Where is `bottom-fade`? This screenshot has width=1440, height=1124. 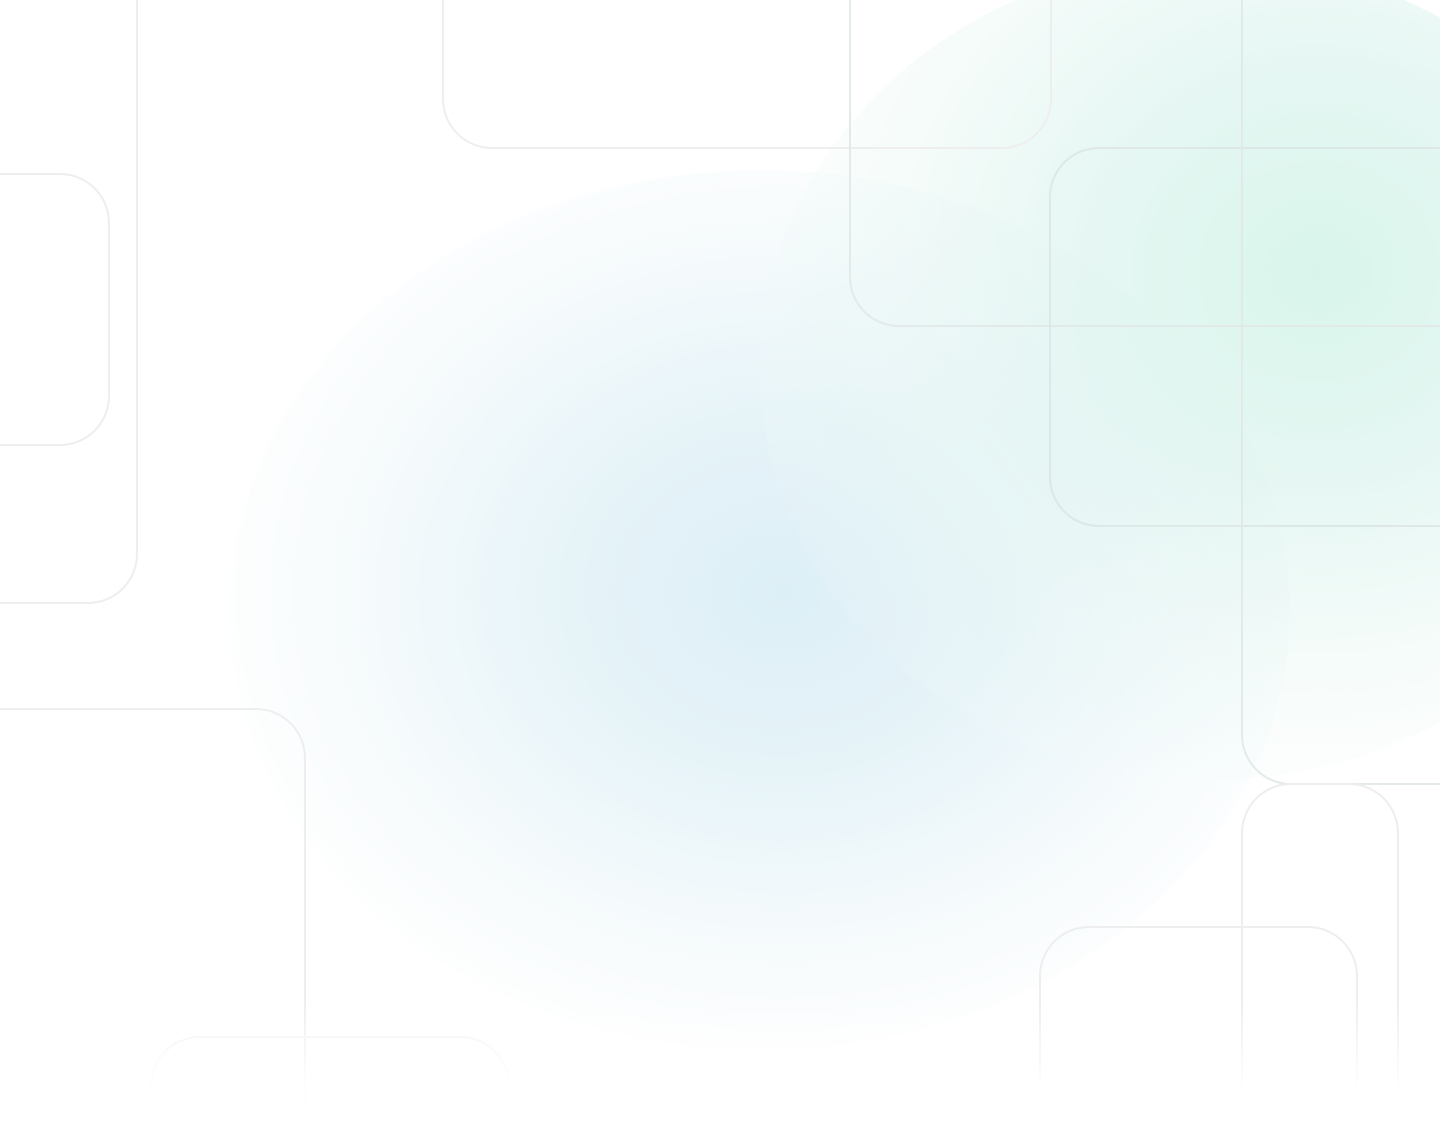
bottom-fade is located at coordinates (720, 1062).